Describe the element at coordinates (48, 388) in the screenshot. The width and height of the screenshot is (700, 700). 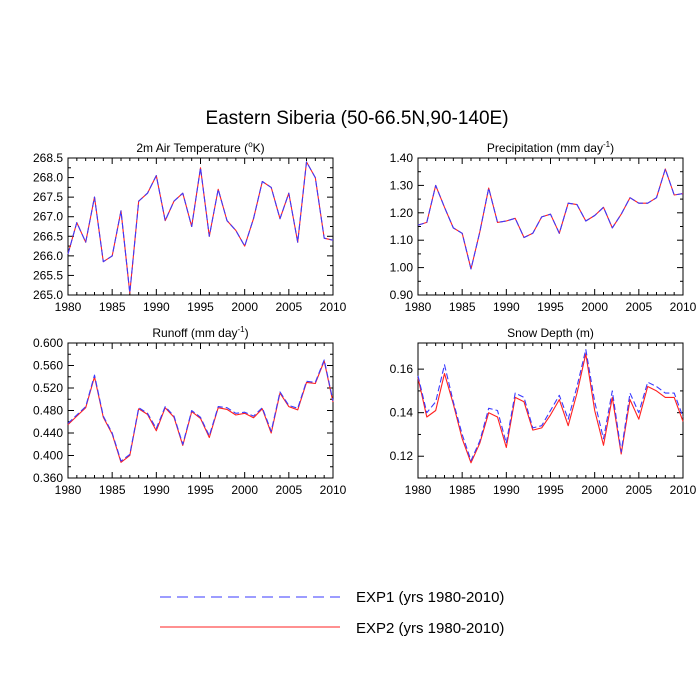
I see `y-tick-label: 0.520` at that location.